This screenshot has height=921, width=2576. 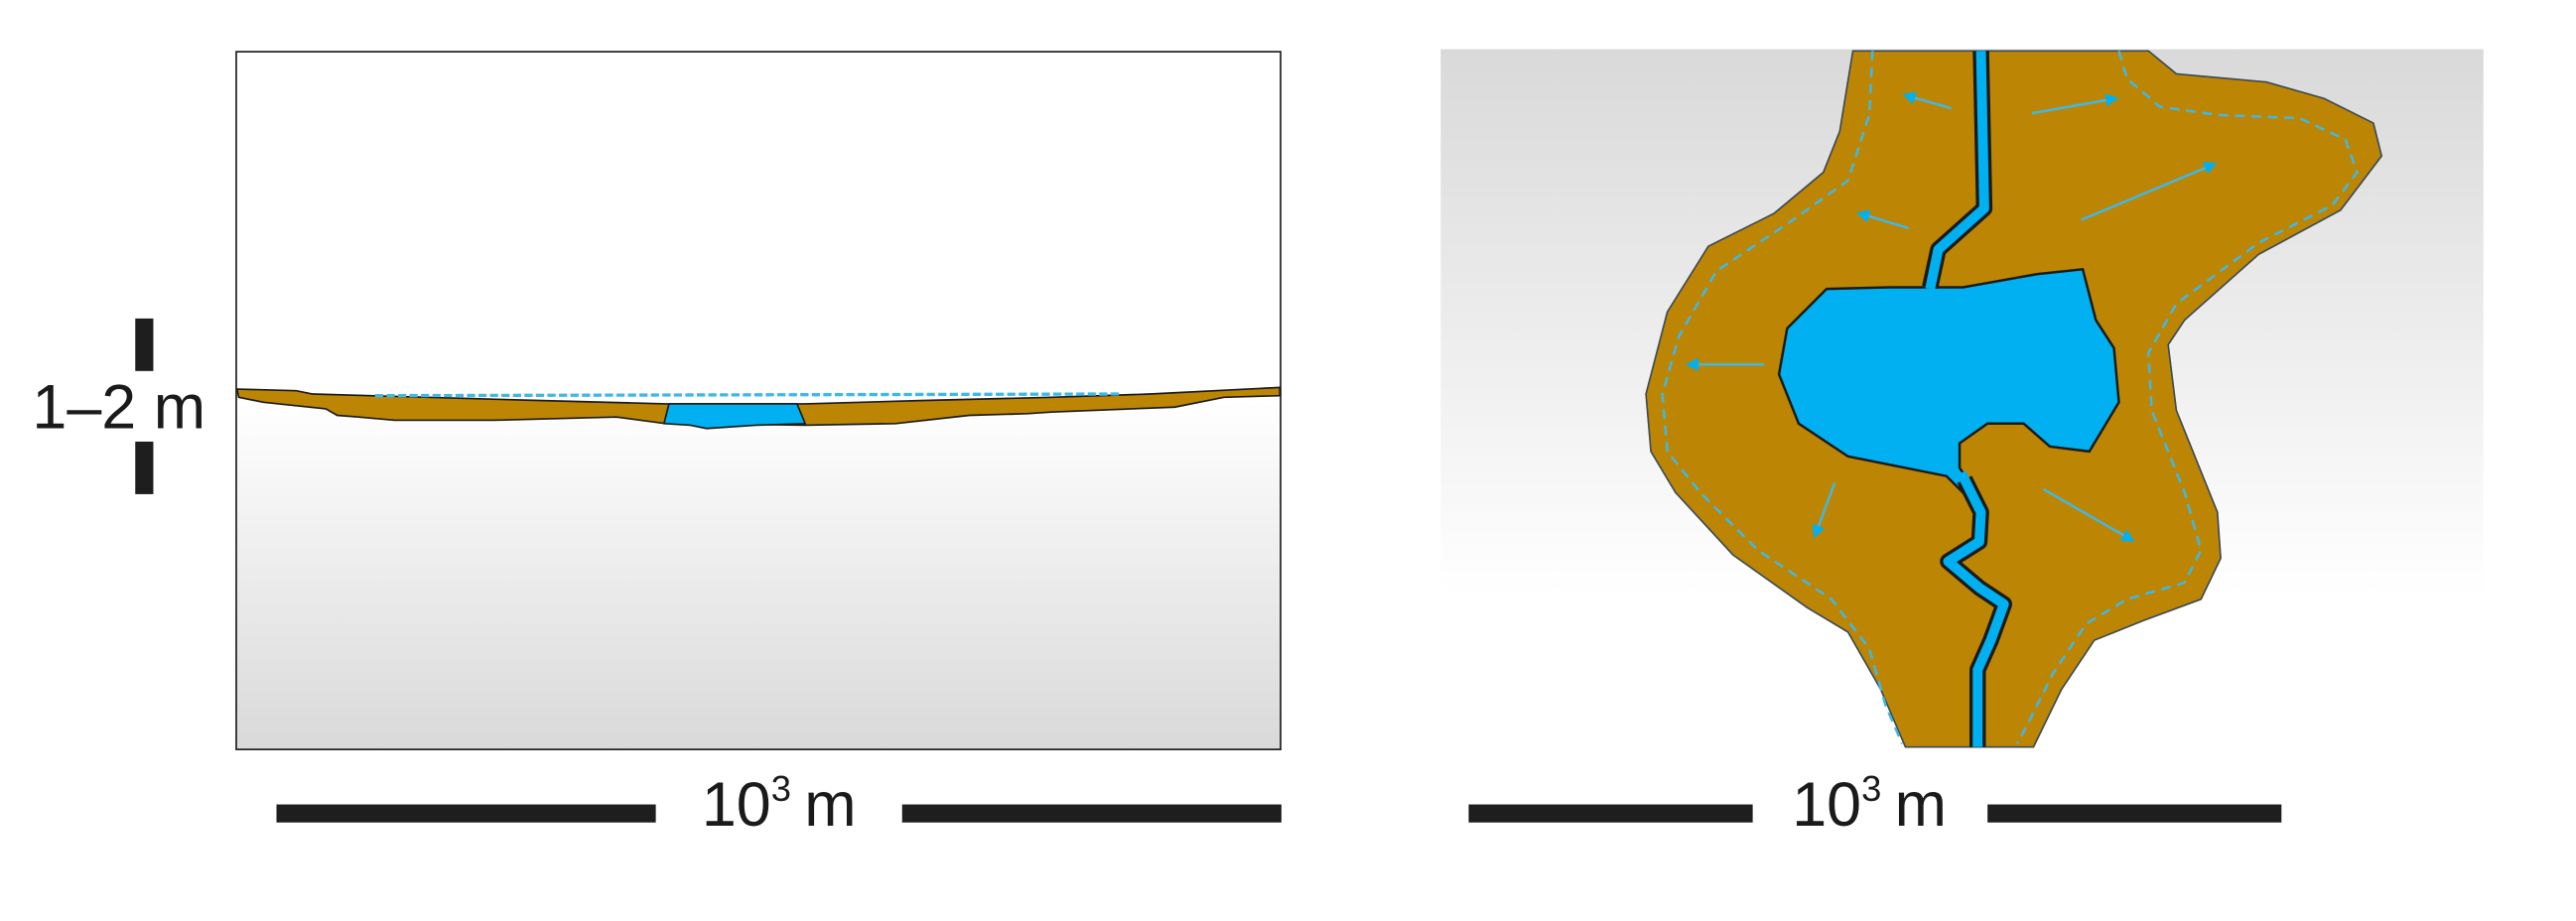 I want to click on vertical-scale-label: 1–2 m, so click(x=118, y=408).